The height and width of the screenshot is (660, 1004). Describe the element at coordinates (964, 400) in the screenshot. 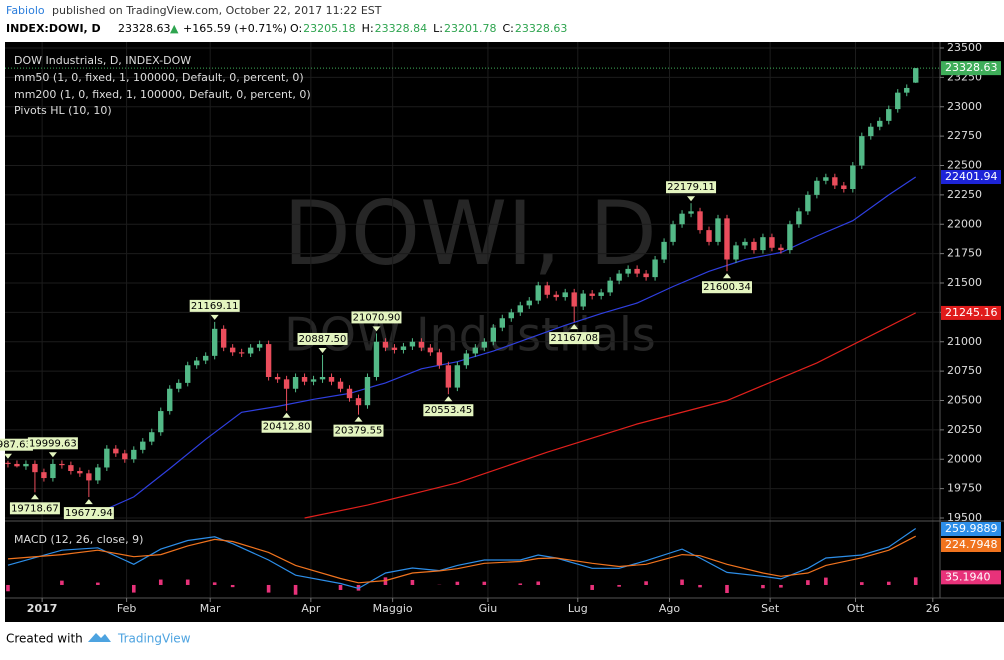

I see `y-tick-label: 20500` at that location.